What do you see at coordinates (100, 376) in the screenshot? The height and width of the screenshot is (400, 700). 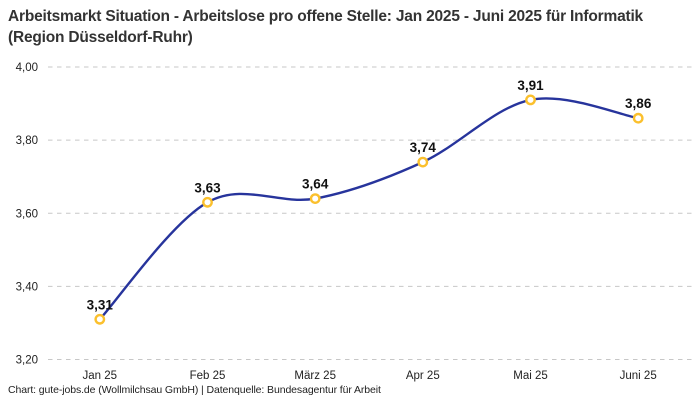 I see `x-tick-label: Jan 25` at bounding box center [100, 376].